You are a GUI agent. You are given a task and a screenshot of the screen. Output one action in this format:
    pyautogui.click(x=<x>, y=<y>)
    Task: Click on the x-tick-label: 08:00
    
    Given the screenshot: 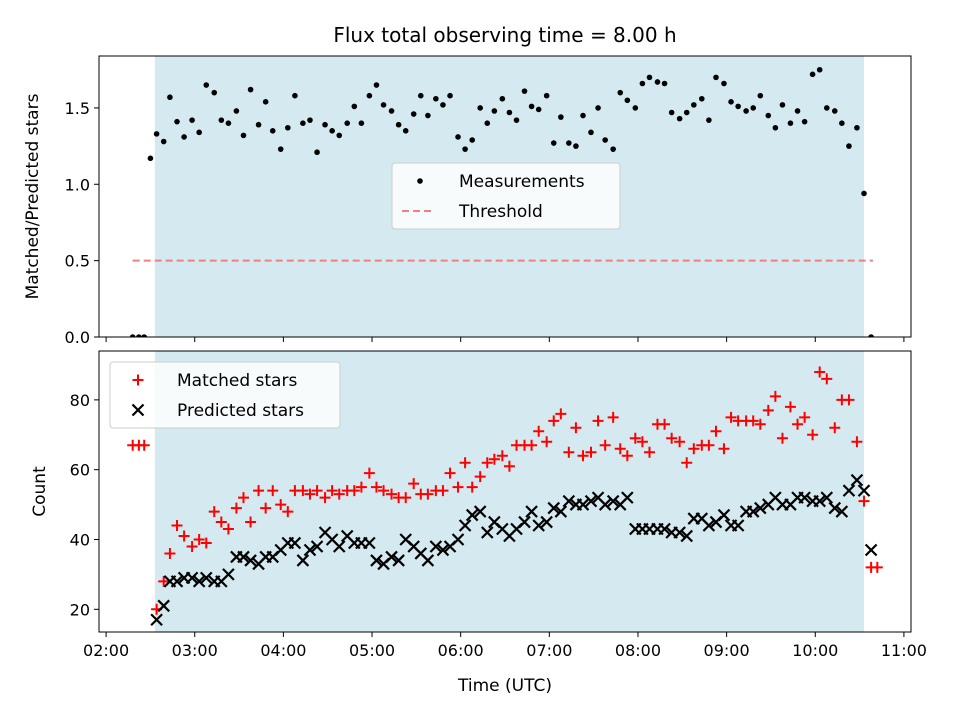 What is the action you would take?
    pyautogui.click(x=638, y=650)
    